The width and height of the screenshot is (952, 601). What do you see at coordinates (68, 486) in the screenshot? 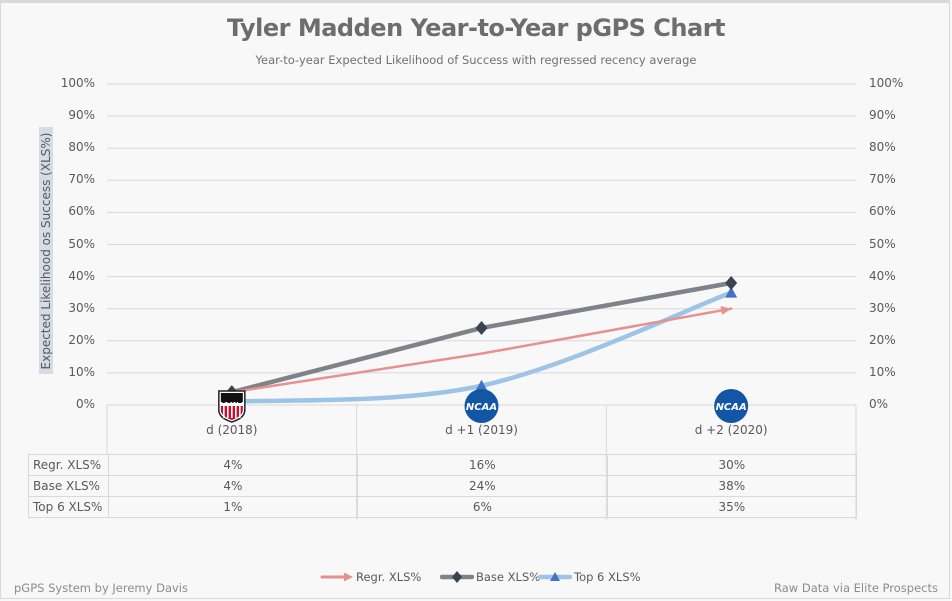
I see `row-label: Base XLS%` at bounding box center [68, 486].